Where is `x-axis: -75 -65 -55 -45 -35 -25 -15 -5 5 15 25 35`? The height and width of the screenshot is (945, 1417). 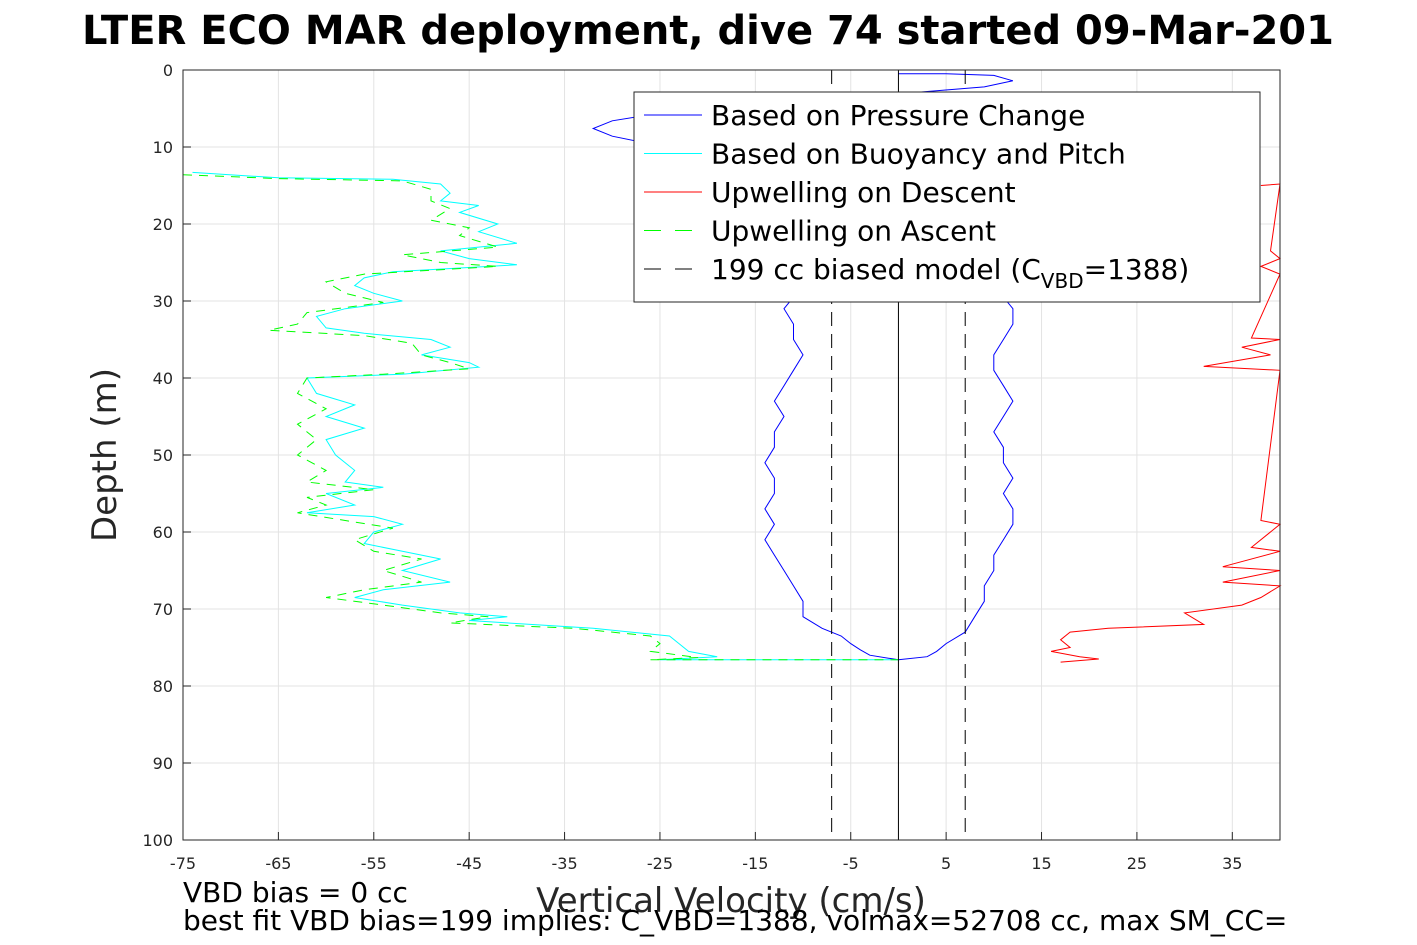 x-axis: -75 -65 -55 -45 -35 -25 -15 -5 5 15 25 35 is located at coordinates (706, 852).